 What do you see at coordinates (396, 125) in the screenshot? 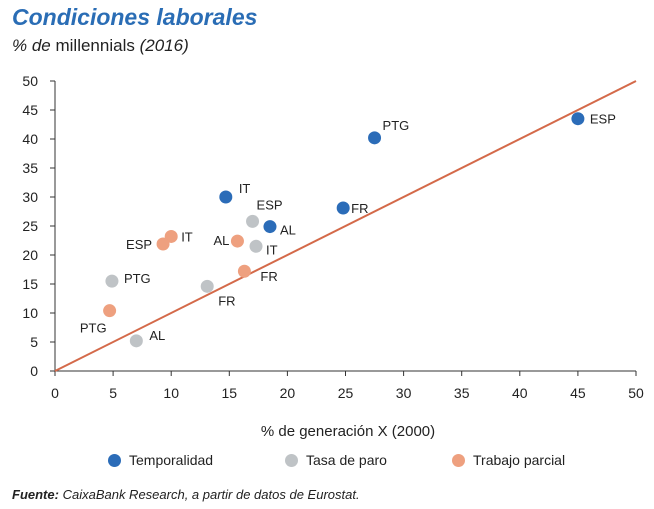
I see `point-label-temporalidad-ptg: PTG` at bounding box center [396, 125].